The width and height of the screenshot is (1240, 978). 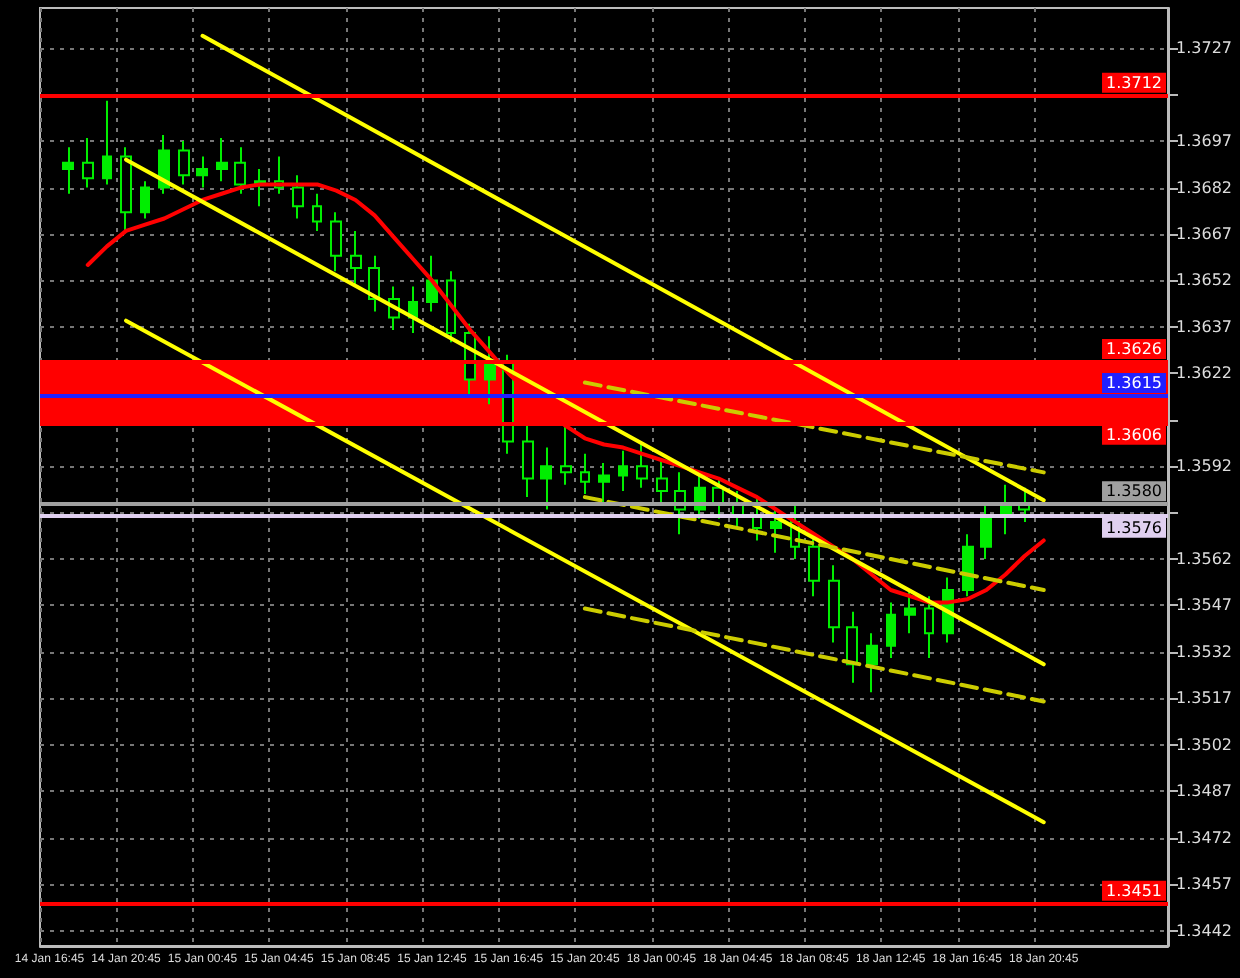 What do you see at coordinates (1204, 48) in the screenshot?
I see `y-tick-label: 1.3727` at bounding box center [1204, 48].